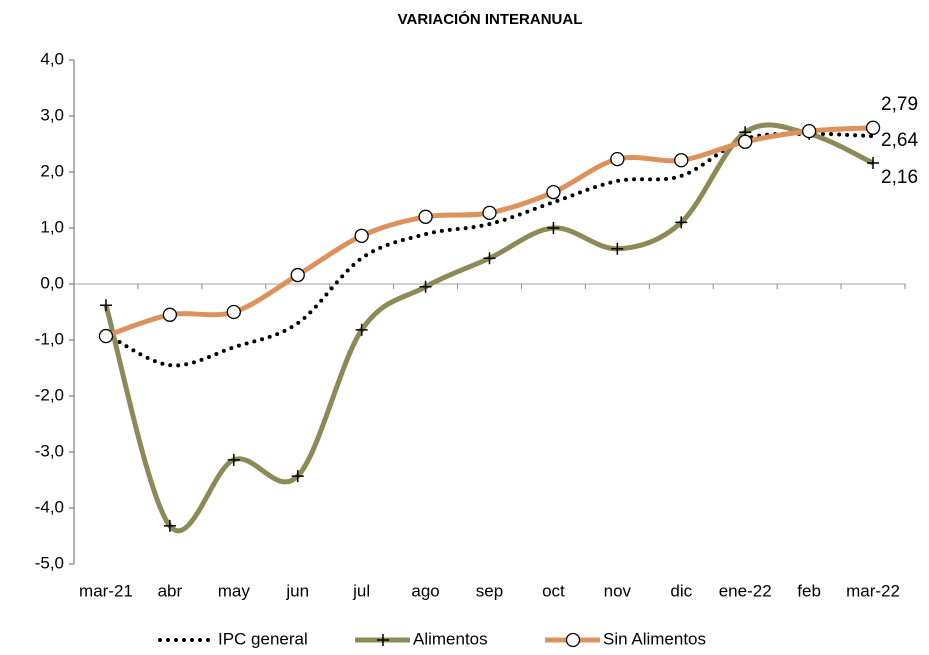  I want to click on y-tick-label: -1,0, so click(49, 338).